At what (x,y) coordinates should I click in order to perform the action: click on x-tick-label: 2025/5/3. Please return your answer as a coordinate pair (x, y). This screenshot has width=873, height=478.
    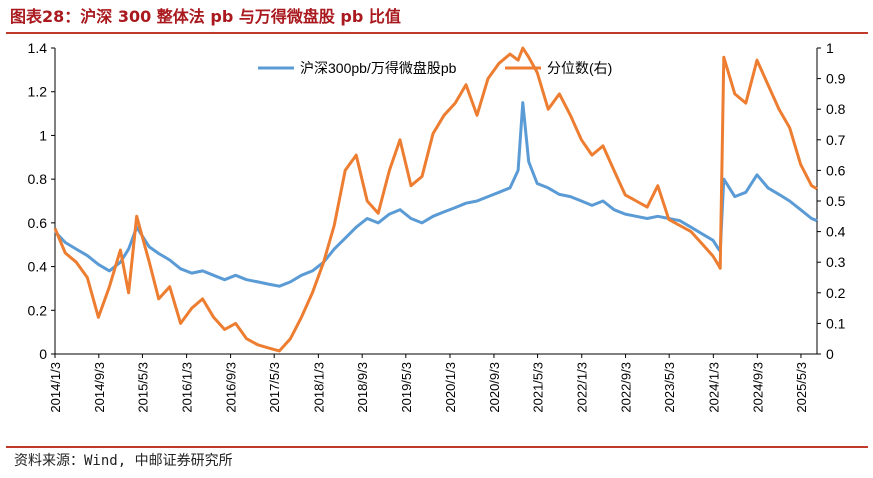
    Looking at the image, I should click on (801, 387).